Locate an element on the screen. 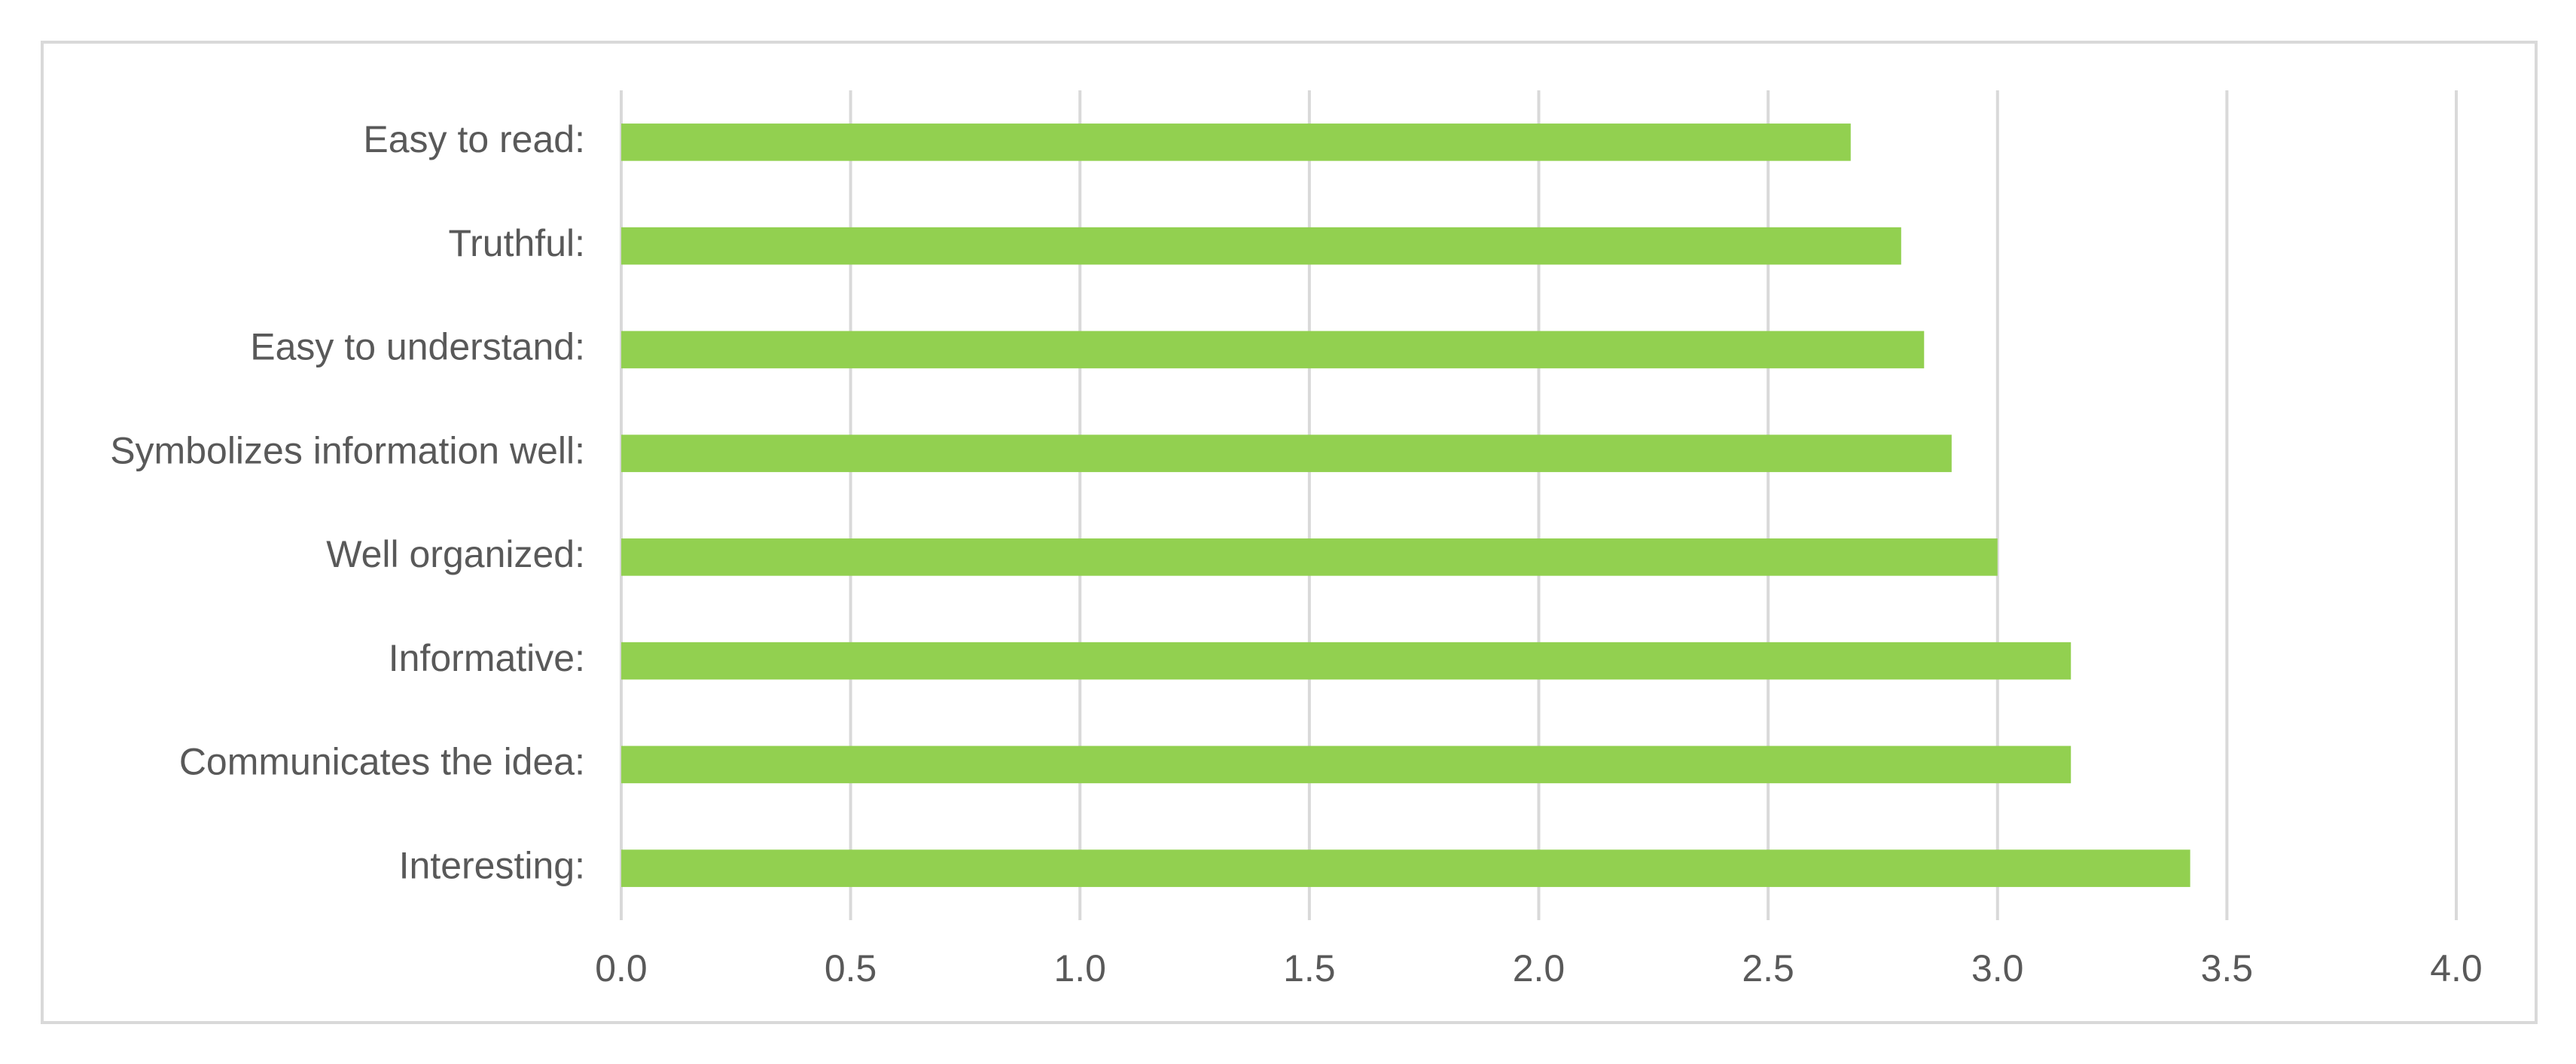 This screenshot has height=1064, width=2576. y-tick-label: Truthful: is located at coordinates (516, 243).